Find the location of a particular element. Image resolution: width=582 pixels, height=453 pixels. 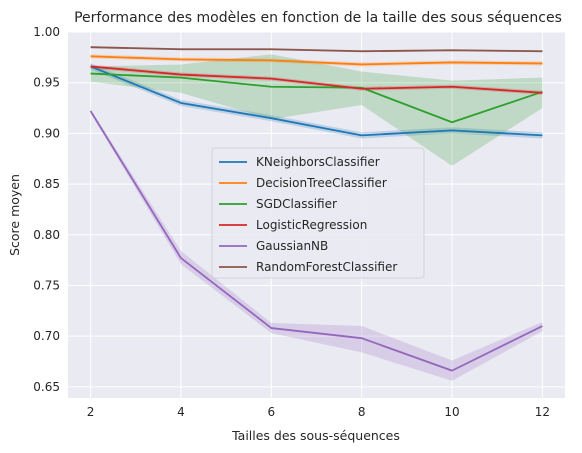

y-tick-label: 0.65 is located at coordinates (46, 387).